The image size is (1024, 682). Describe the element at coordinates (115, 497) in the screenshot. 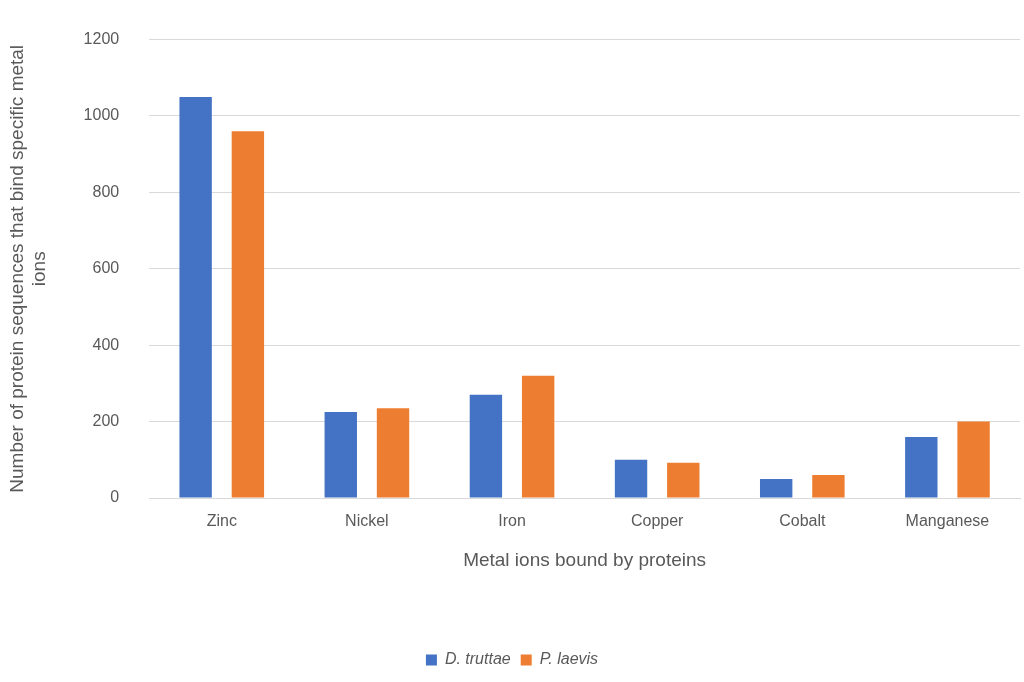

I see `y-tick-label: 0` at that location.